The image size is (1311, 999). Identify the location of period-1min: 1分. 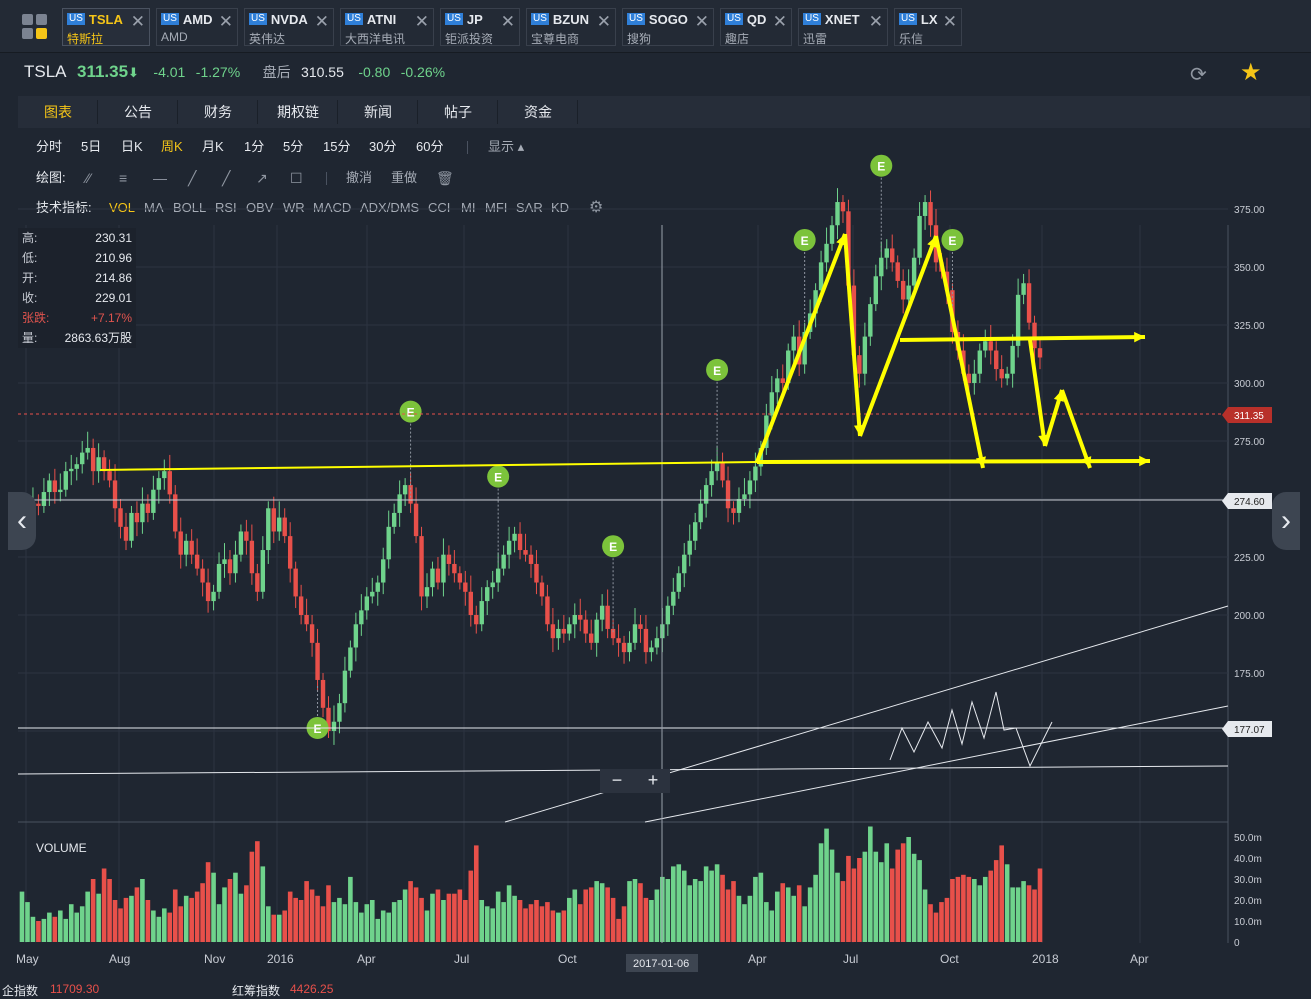
(254, 146).